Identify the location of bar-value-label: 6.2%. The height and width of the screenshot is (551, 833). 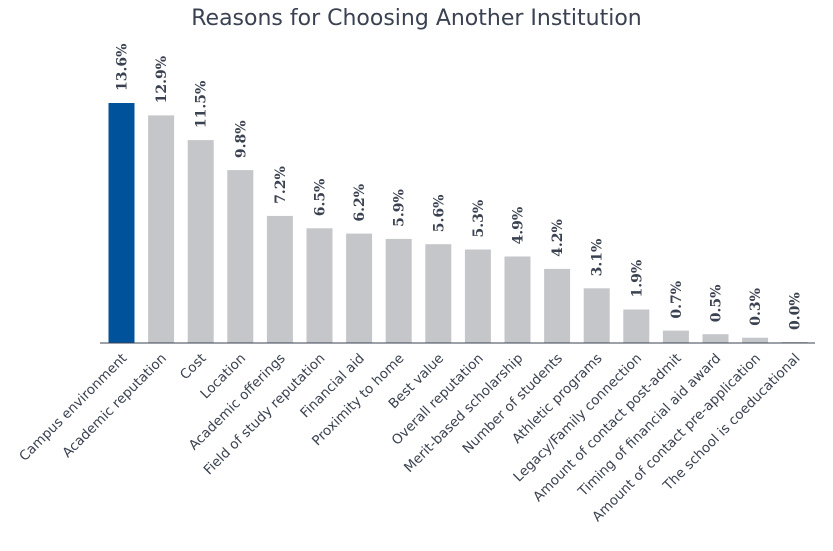
(360, 203).